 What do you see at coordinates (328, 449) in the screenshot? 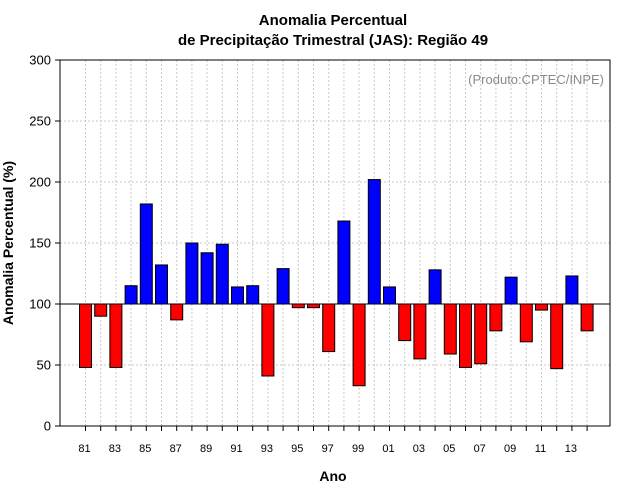
I see `x-tick-label: 97` at bounding box center [328, 449].